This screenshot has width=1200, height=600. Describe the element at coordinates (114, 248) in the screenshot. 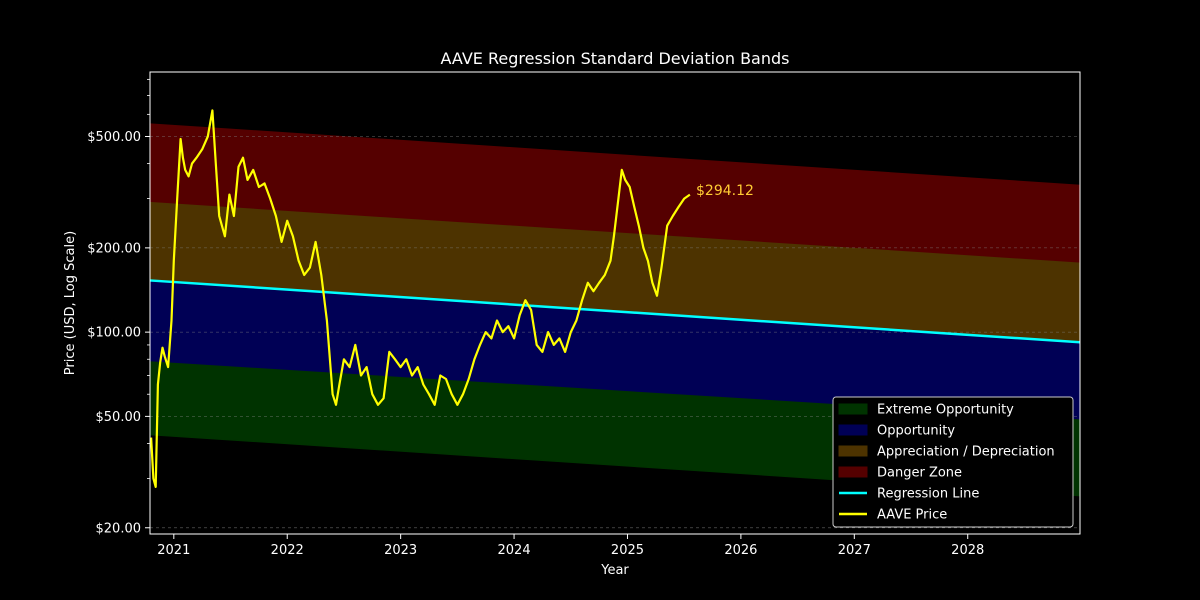

I see `y-tick-label-200: $200.00` at that location.